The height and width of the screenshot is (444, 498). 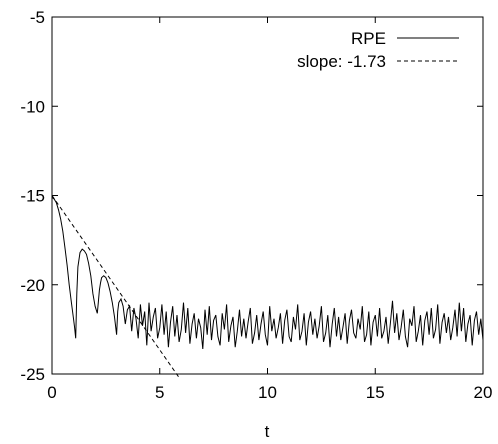 What do you see at coordinates (37, 17) in the screenshot?
I see `y-tick-label: -5` at bounding box center [37, 17].